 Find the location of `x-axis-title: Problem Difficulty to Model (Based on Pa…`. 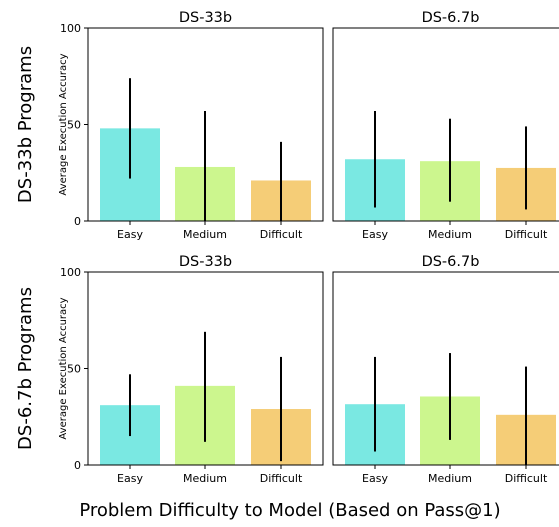

x-axis-title: Problem Difficulty to Model (Based on Pa… is located at coordinates (289, 510).